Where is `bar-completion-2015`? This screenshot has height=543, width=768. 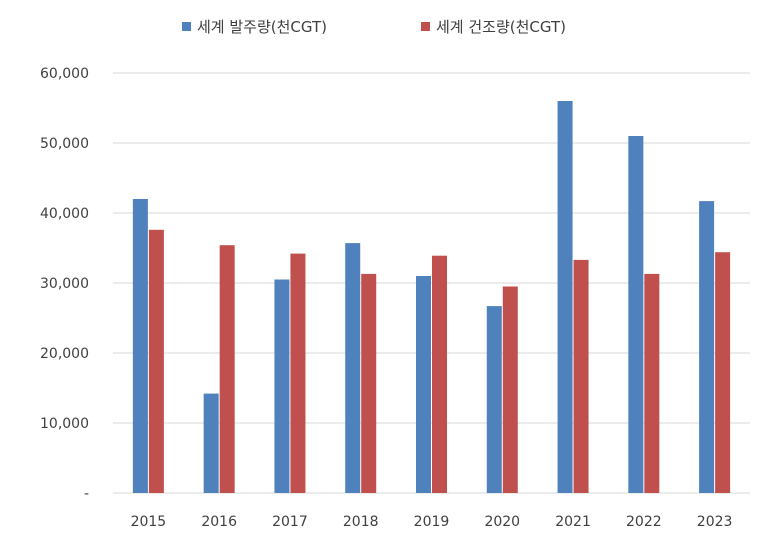
bar-completion-2015 is located at coordinates (156, 361).